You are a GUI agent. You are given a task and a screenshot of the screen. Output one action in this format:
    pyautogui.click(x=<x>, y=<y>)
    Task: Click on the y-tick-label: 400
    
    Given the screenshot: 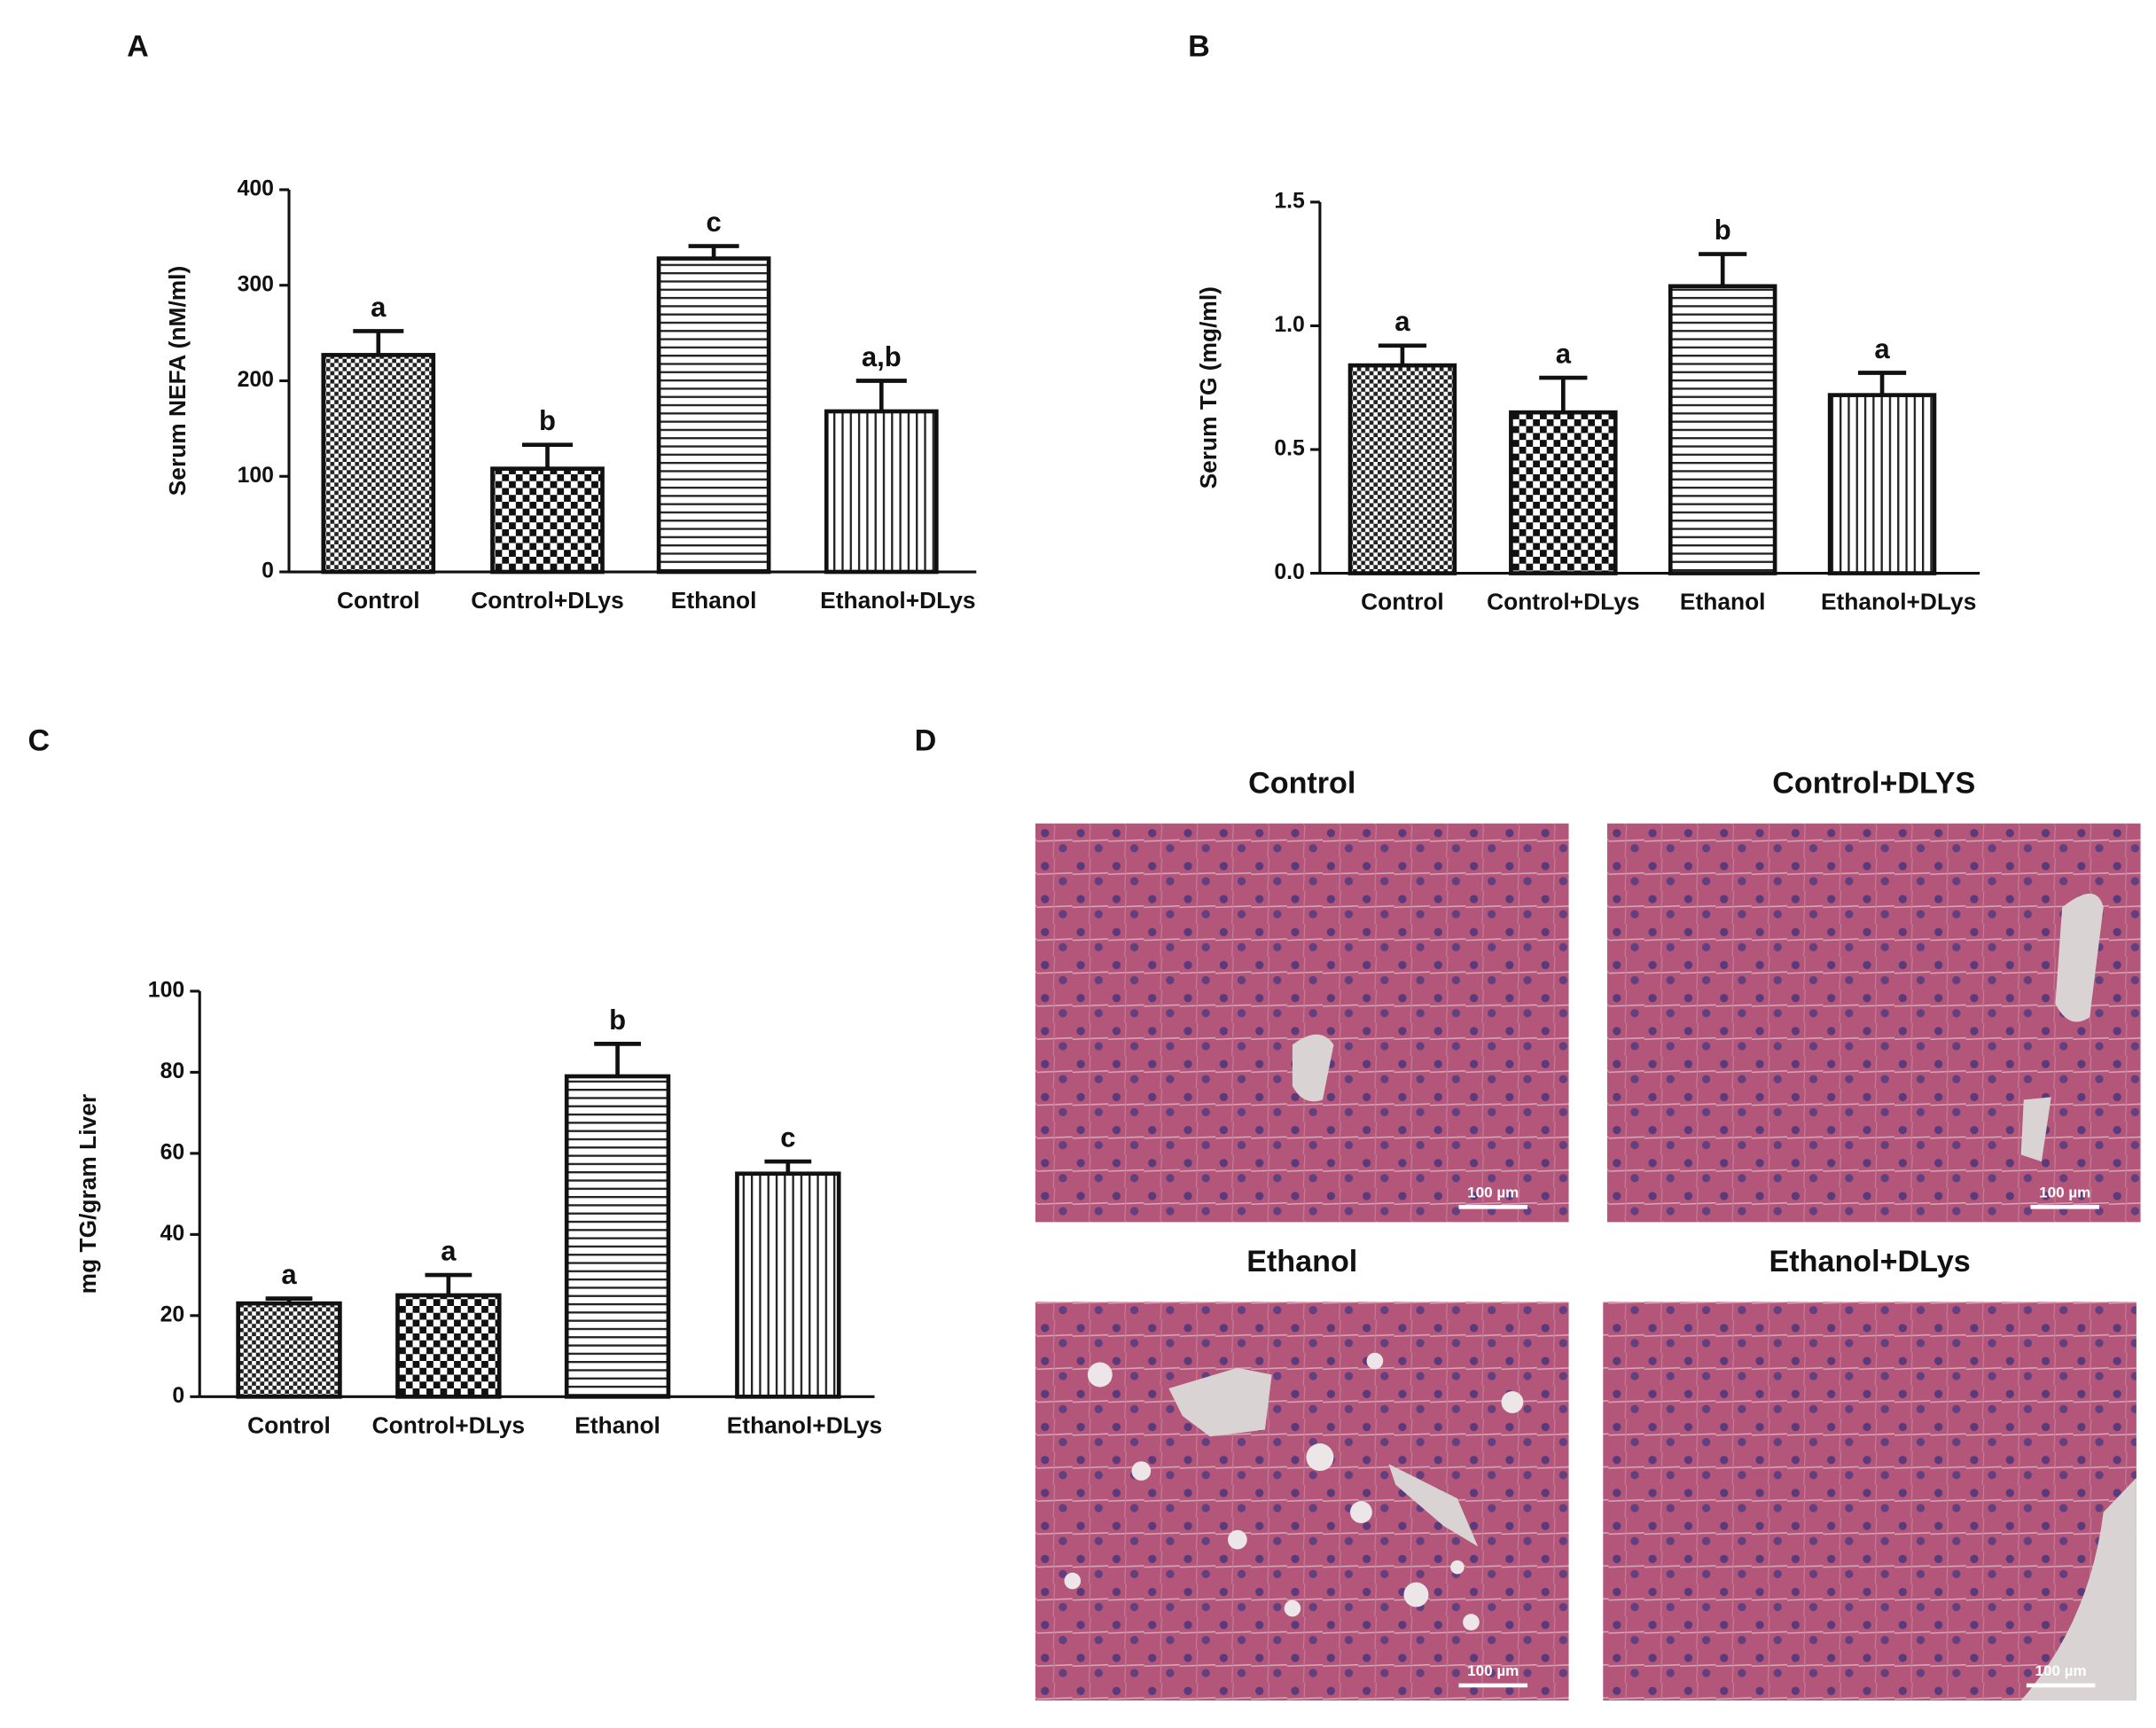 What is the action you would take?
    pyautogui.click(x=256, y=189)
    